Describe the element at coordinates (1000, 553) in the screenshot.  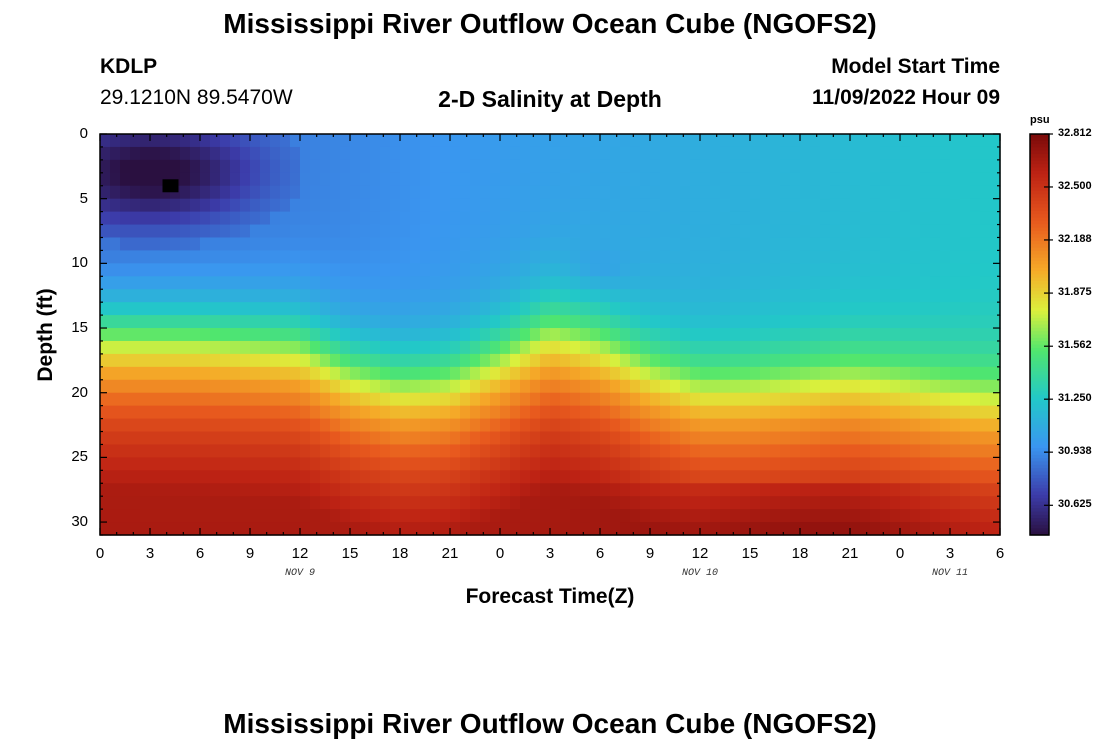
I see `x-tick-label: 6` at that location.